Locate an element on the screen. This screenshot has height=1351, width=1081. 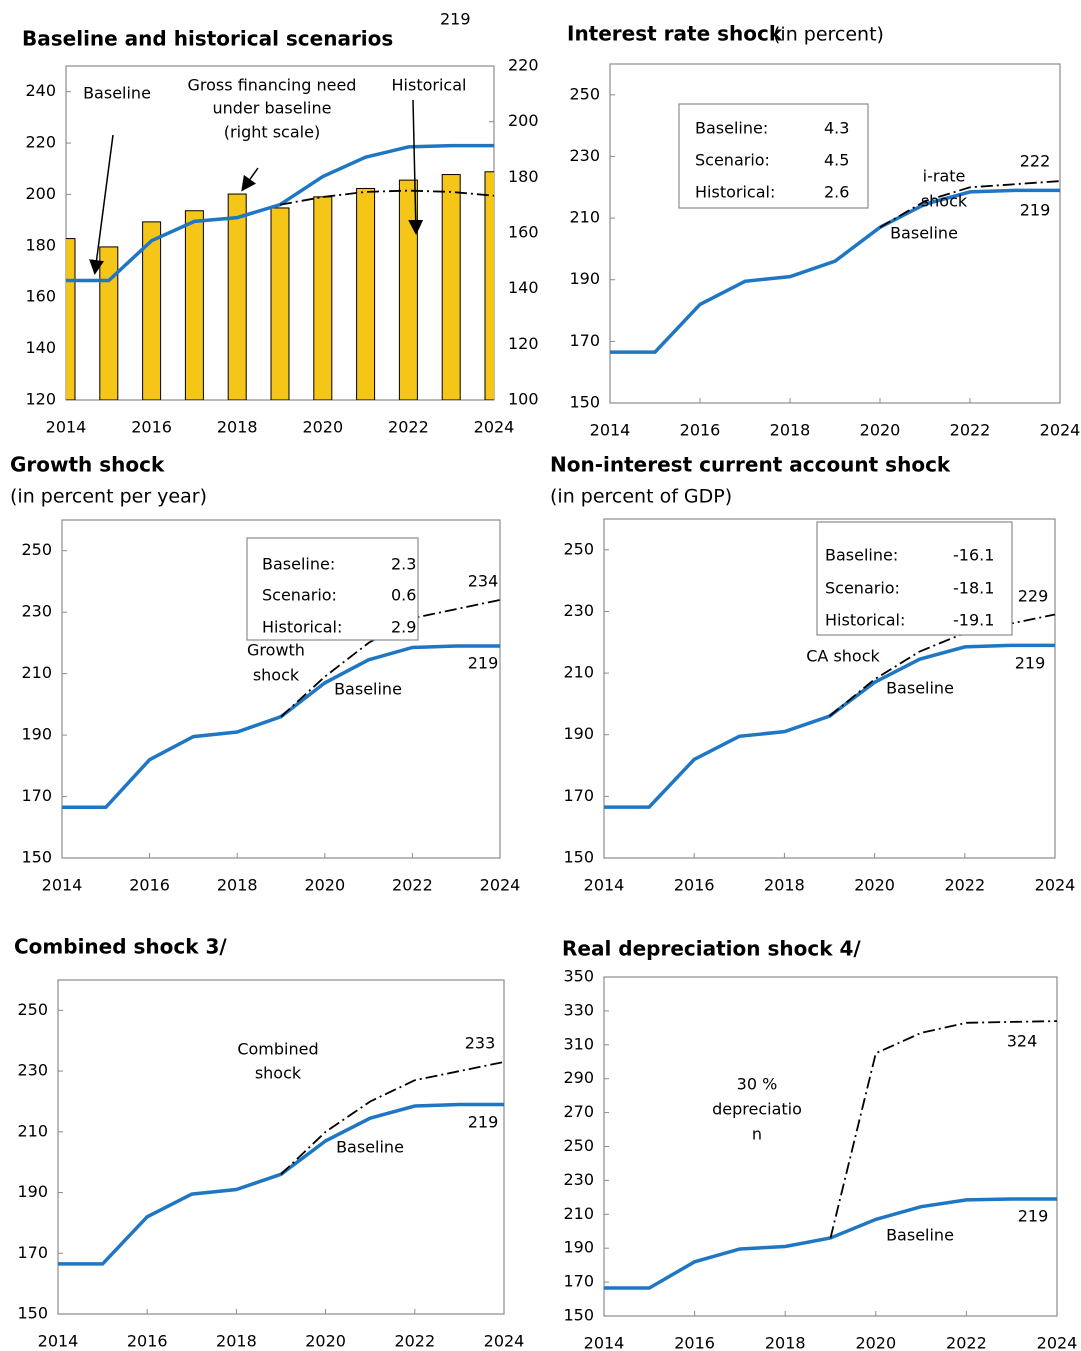
series-label: n is located at coordinates (757, 1134).